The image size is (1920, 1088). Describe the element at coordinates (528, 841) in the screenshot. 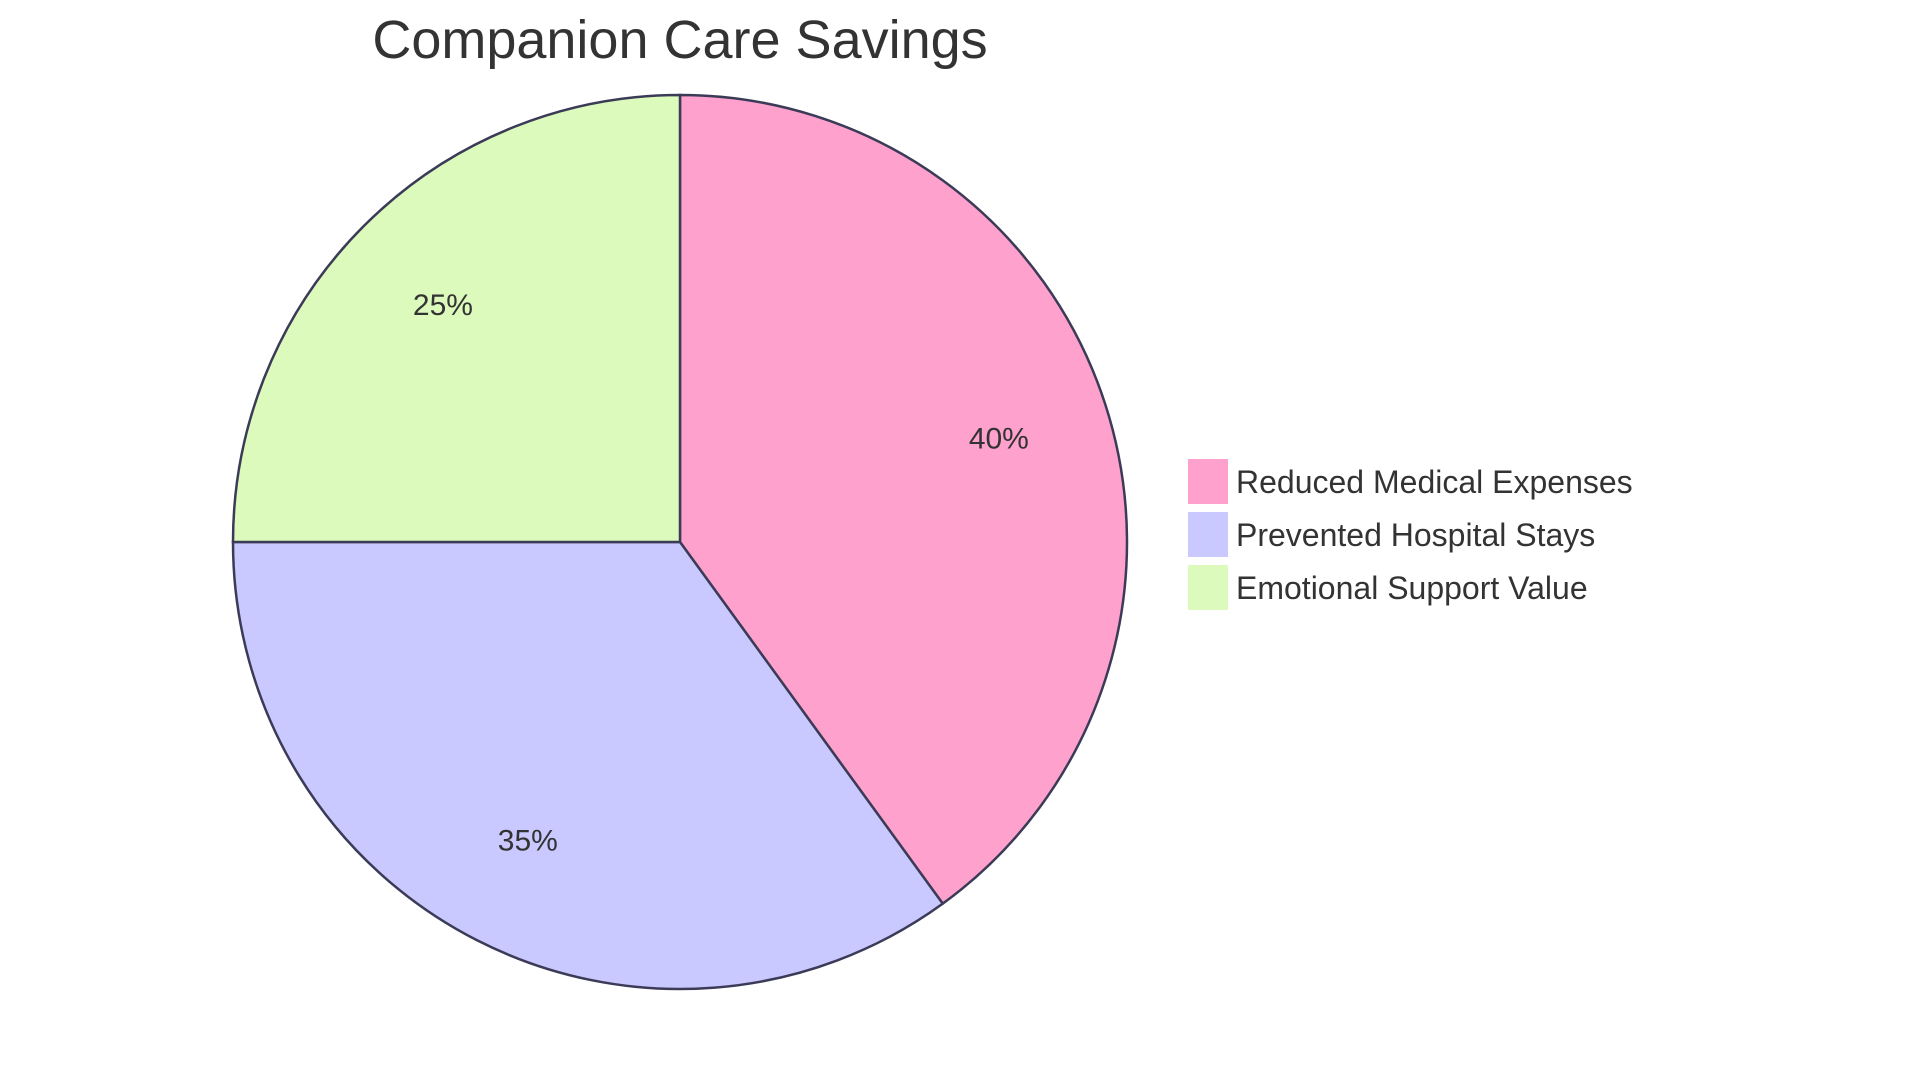

I see `slice-label: 35%` at that location.